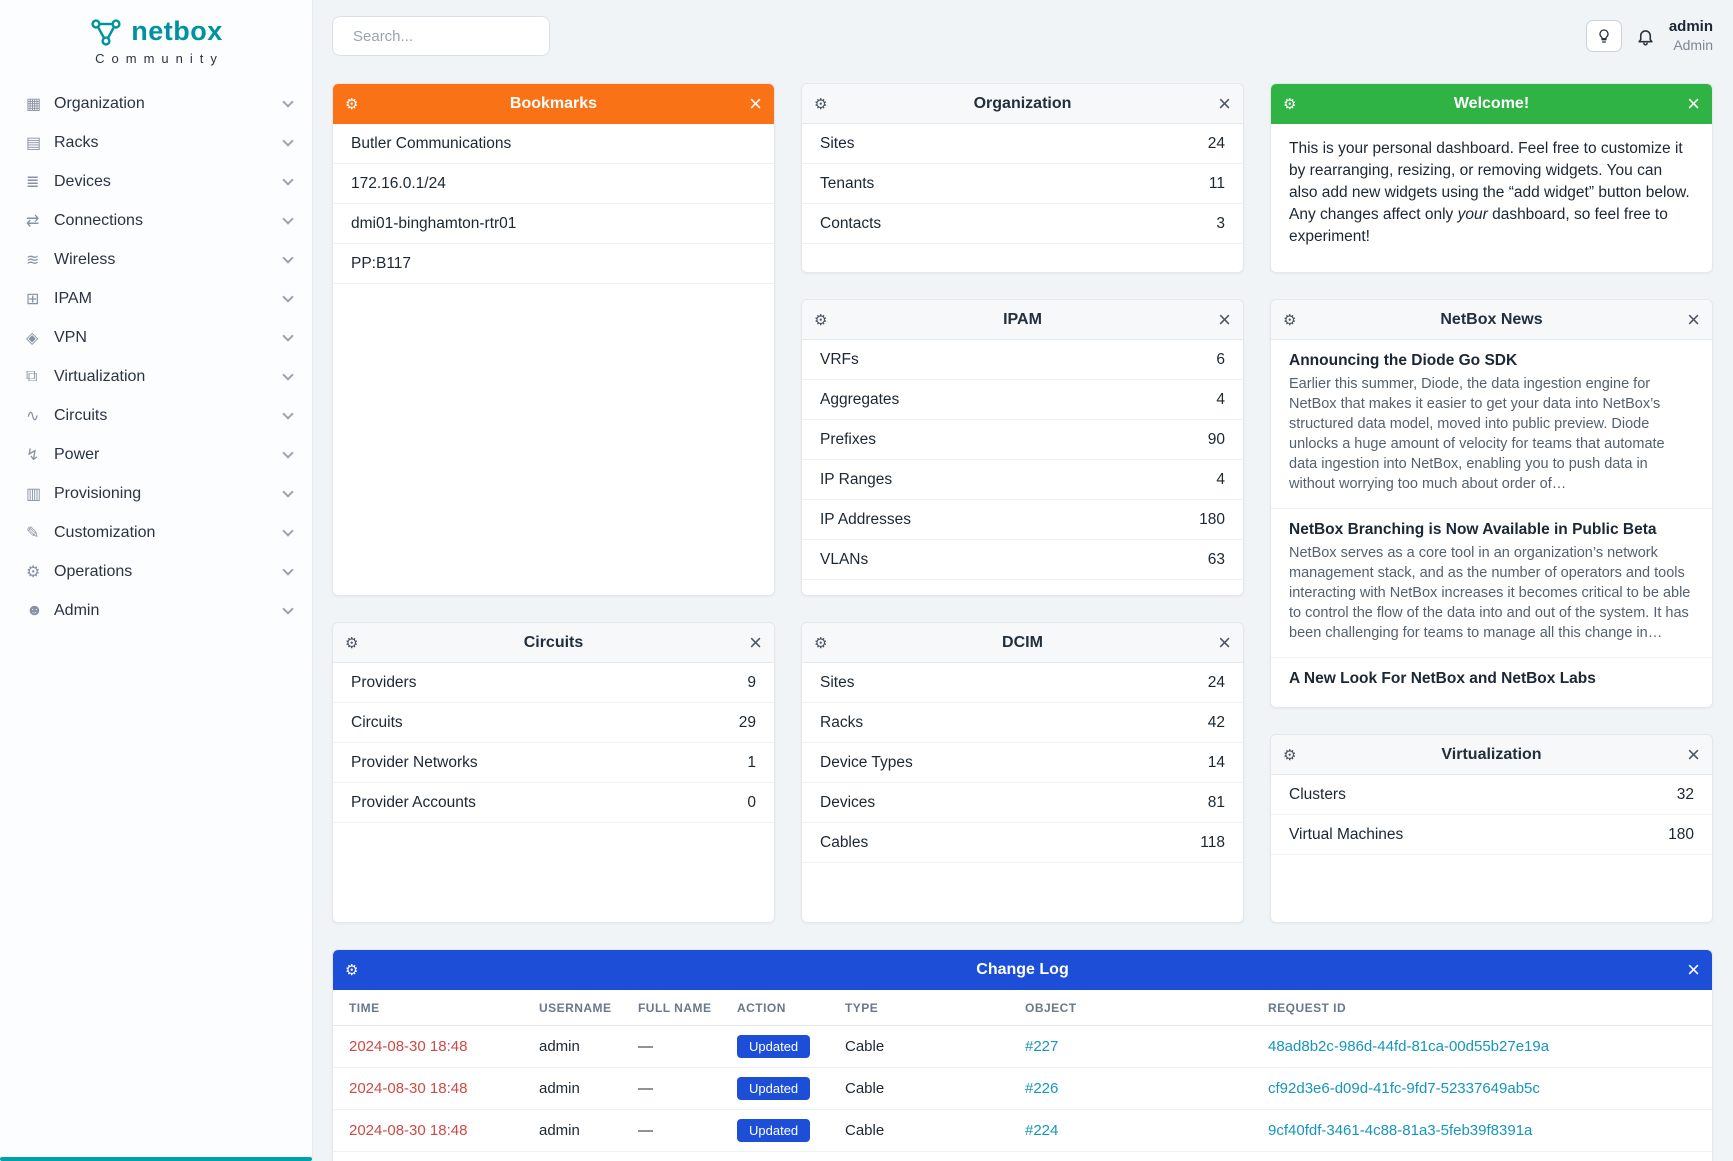 The height and width of the screenshot is (1161, 1733). I want to click on sidebar-item-circuits: ∿ Circuits, so click(156, 415).